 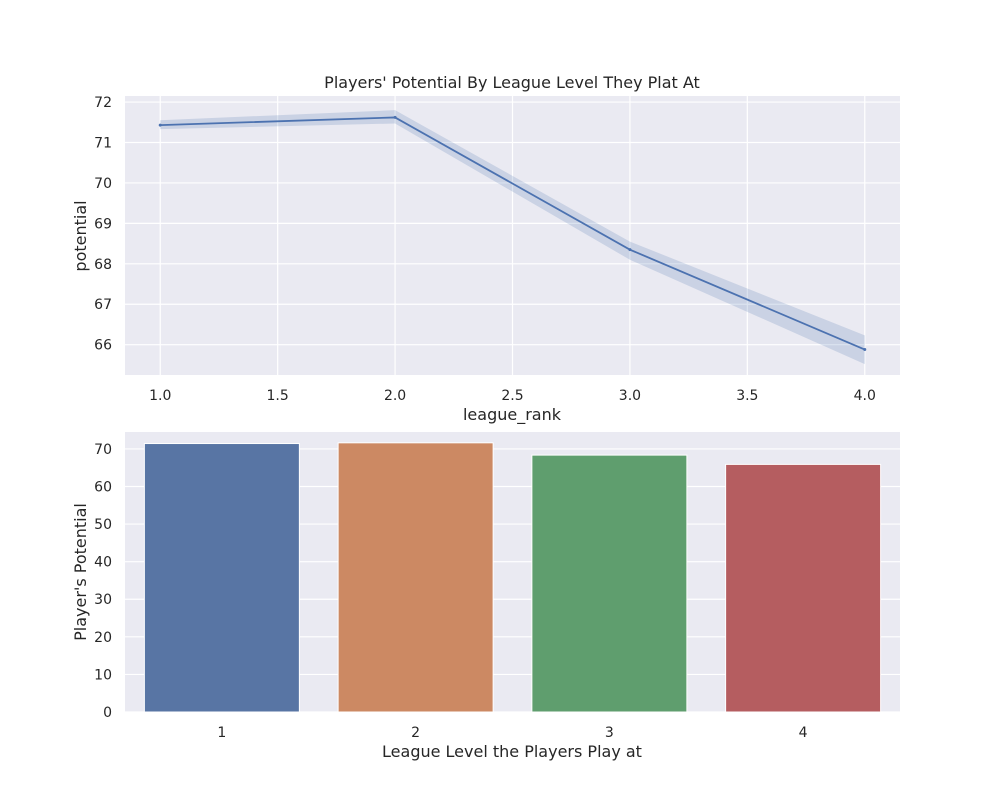 What do you see at coordinates (512, 733) in the screenshot?
I see `bar-x-tick-labels: 1 2 3 4` at bounding box center [512, 733].